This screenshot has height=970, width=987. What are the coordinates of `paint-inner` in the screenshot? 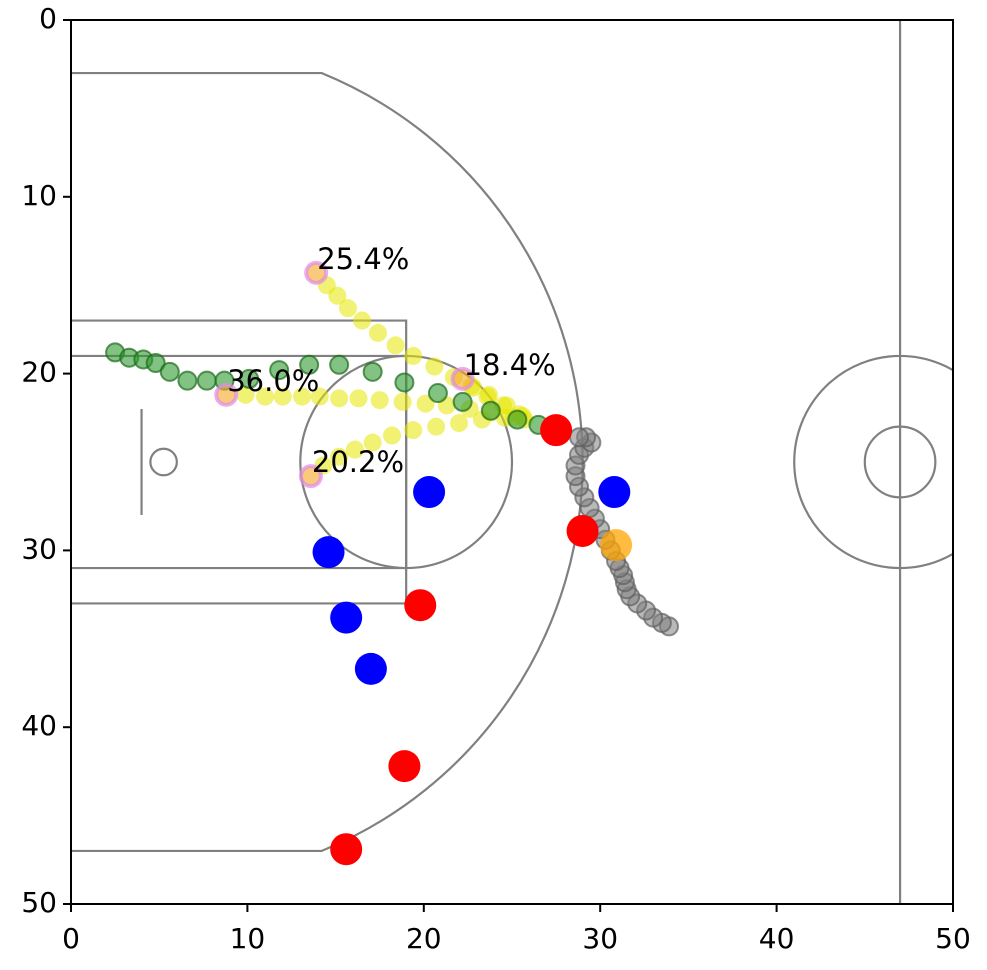 It's located at (239, 462).